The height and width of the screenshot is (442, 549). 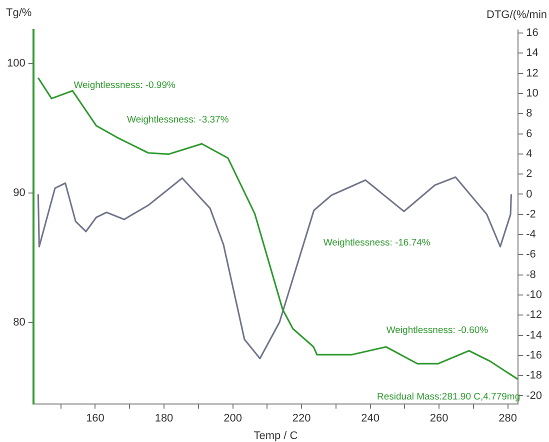 What do you see at coordinates (507, 418) in the screenshot?
I see `x-tick-label: 280` at bounding box center [507, 418].